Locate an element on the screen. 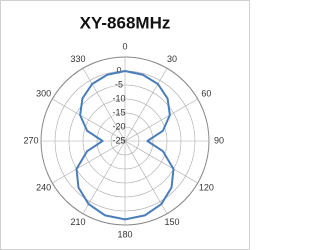 The width and height of the screenshot is (320, 250). radial-tick-label: 0 is located at coordinates (118, 70).